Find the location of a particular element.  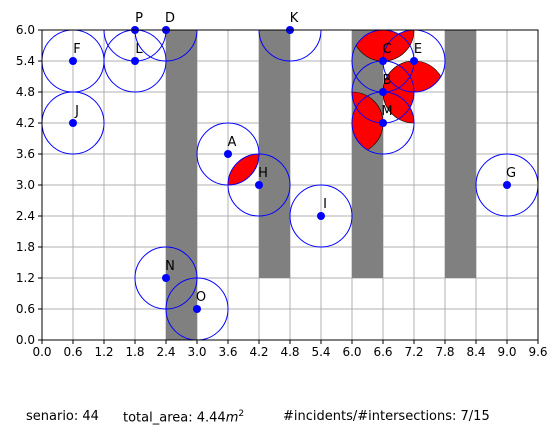

point-label: P is located at coordinates (139, 18).